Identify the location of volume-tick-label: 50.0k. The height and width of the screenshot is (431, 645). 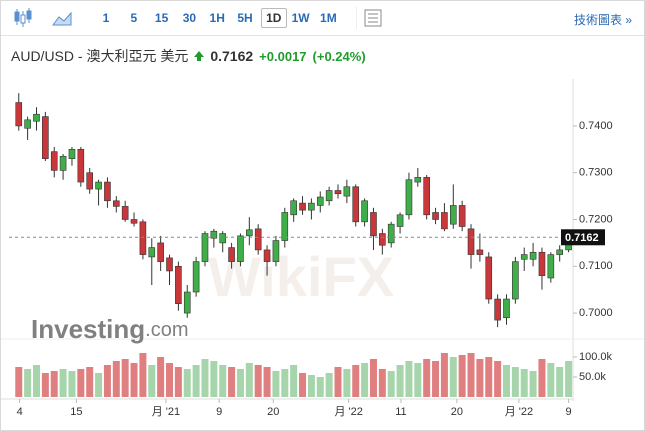
(592, 377).